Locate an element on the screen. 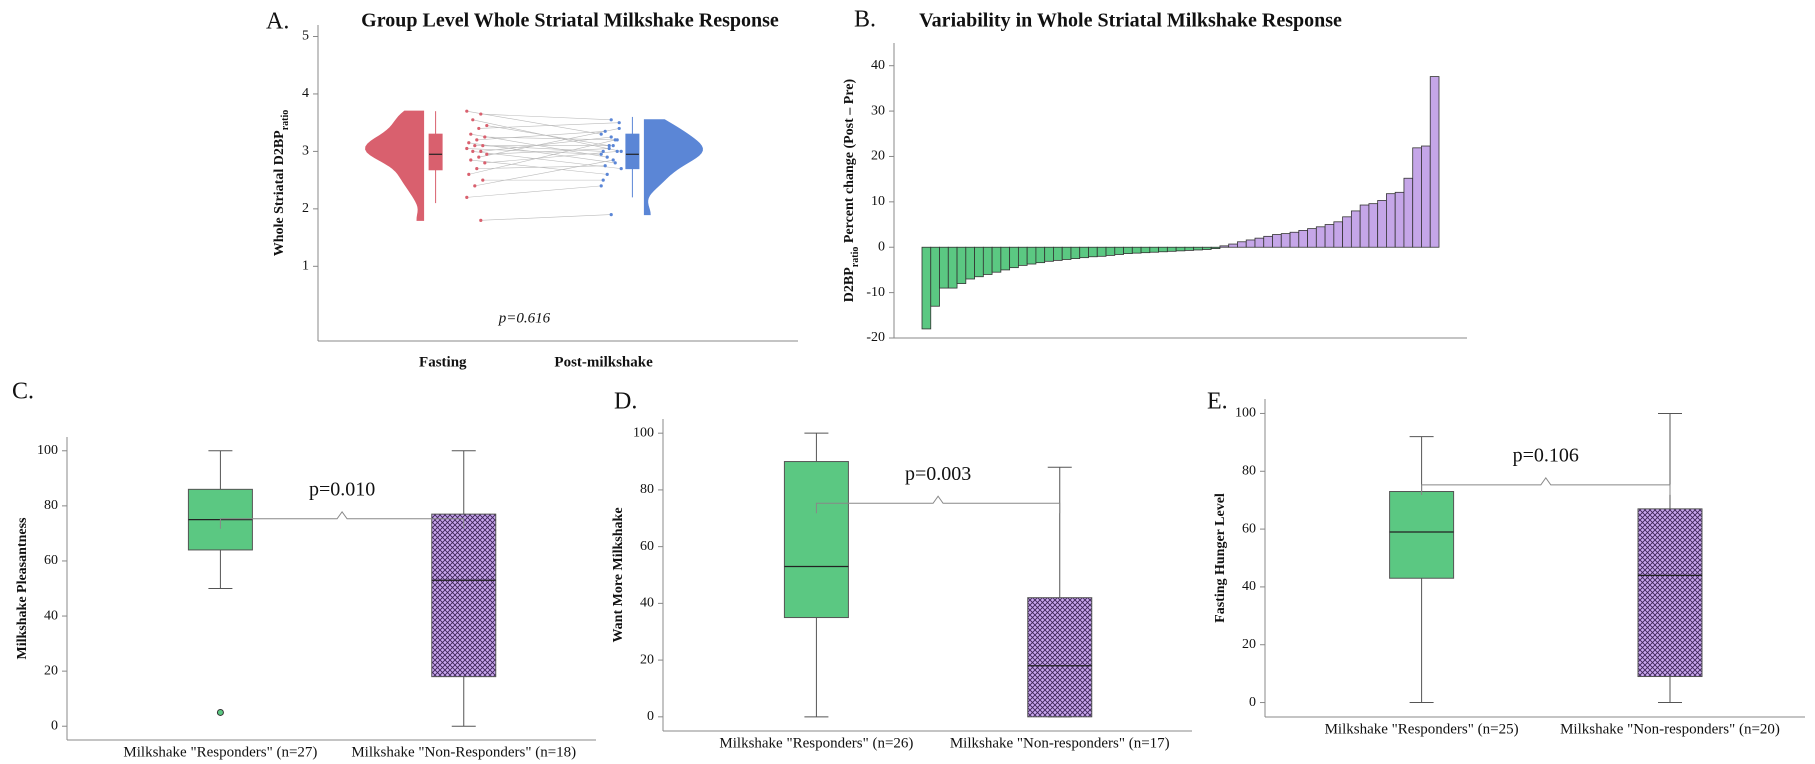 Image resolution: width=1815 pixels, height=764 pixels. panel-label: A. is located at coordinates (277, 22).